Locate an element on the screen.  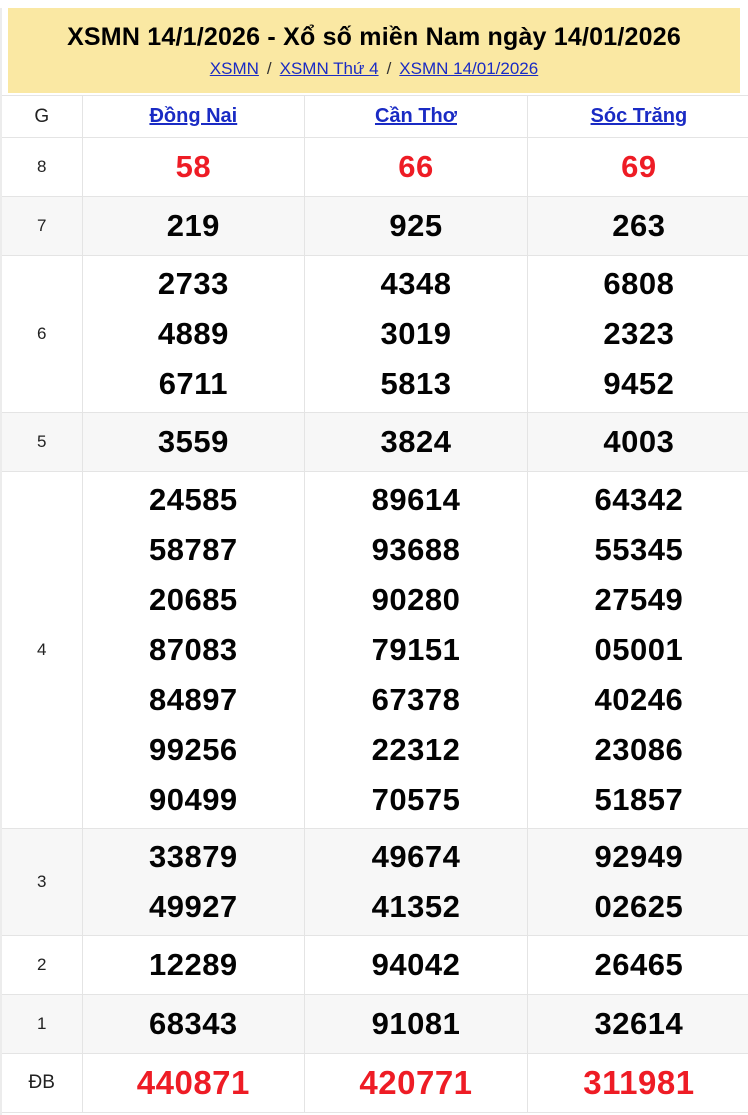
prize-number: 27549 is located at coordinates (639, 599).